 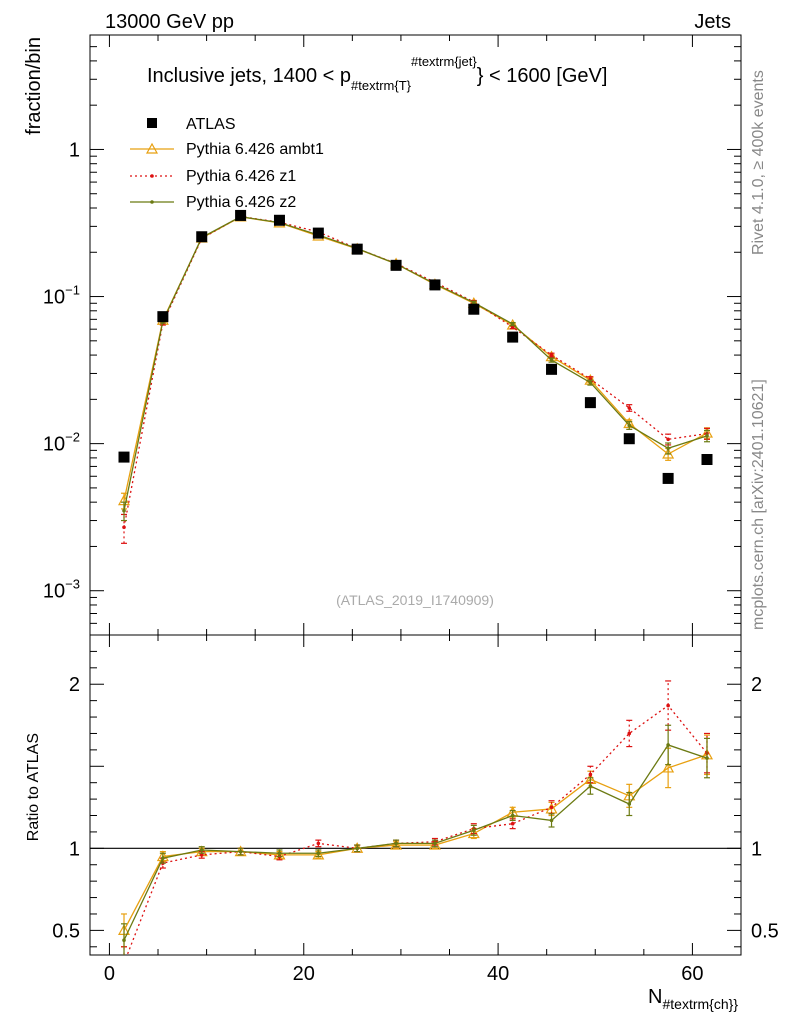 I want to click on ratio-y-tick-label-right: 2, so click(x=756, y=685).